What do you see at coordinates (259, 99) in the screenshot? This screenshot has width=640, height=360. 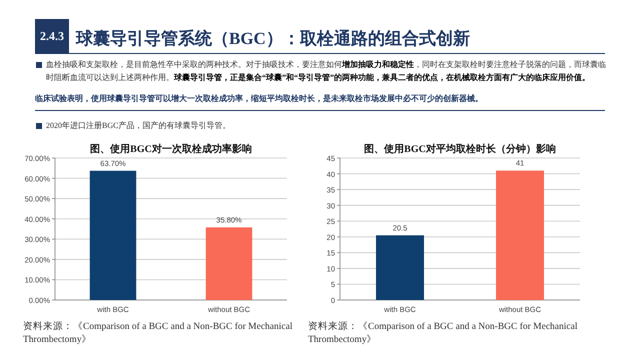 I see `text: 临床试验表明，使用球囊导引导管可以增大一次取栓成功率，缩短平均取栓时长，是未来取栓市场发展中必不可少的创新器械。` at bounding box center [259, 99].